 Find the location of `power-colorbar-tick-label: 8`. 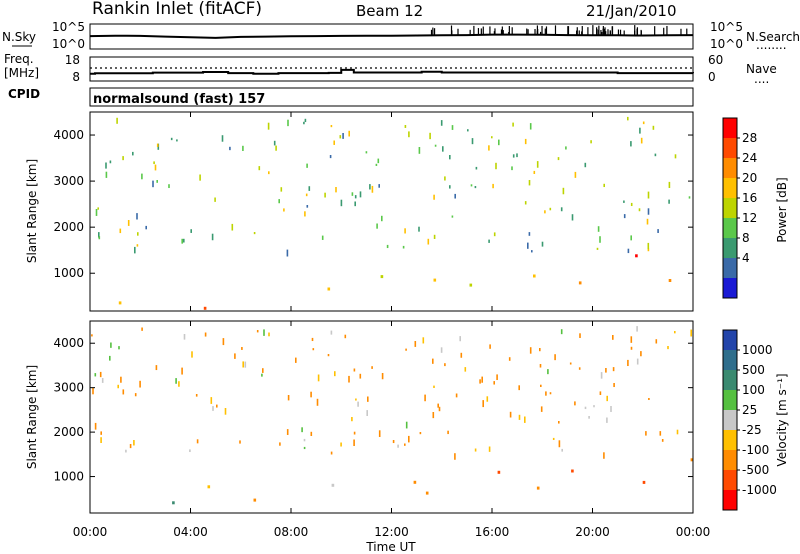

power-colorbar-tick-label: 8 is located at coordinates (746, 238).